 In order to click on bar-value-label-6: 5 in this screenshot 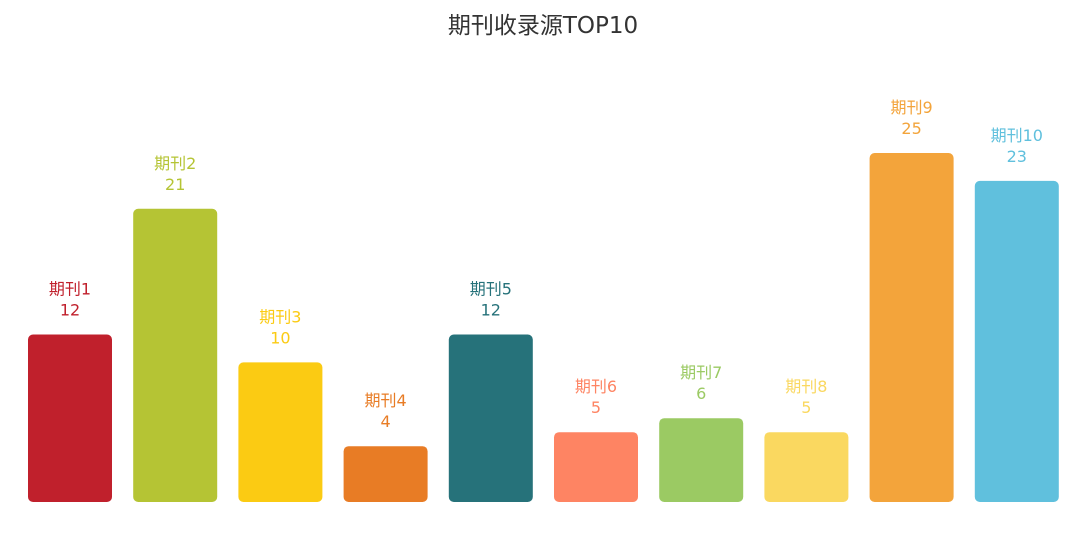, I will do `click(596, 407)`.